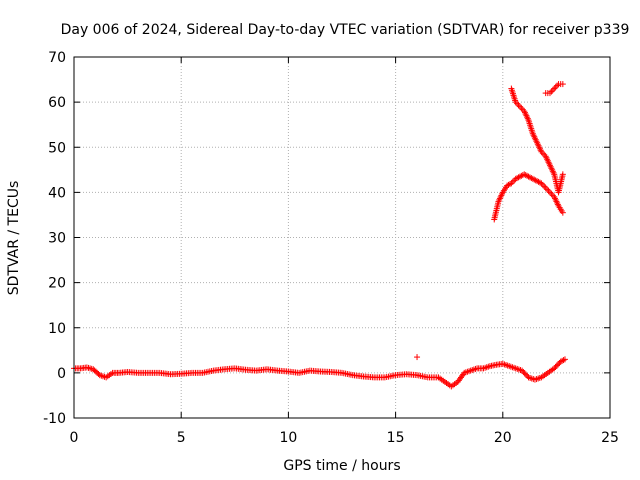 This screenshot has height=480, width=640. What do you see at coordinates (61, 374) in the screenshot?
I see `y-tick-label: 0` at bounding box center [61, 374].